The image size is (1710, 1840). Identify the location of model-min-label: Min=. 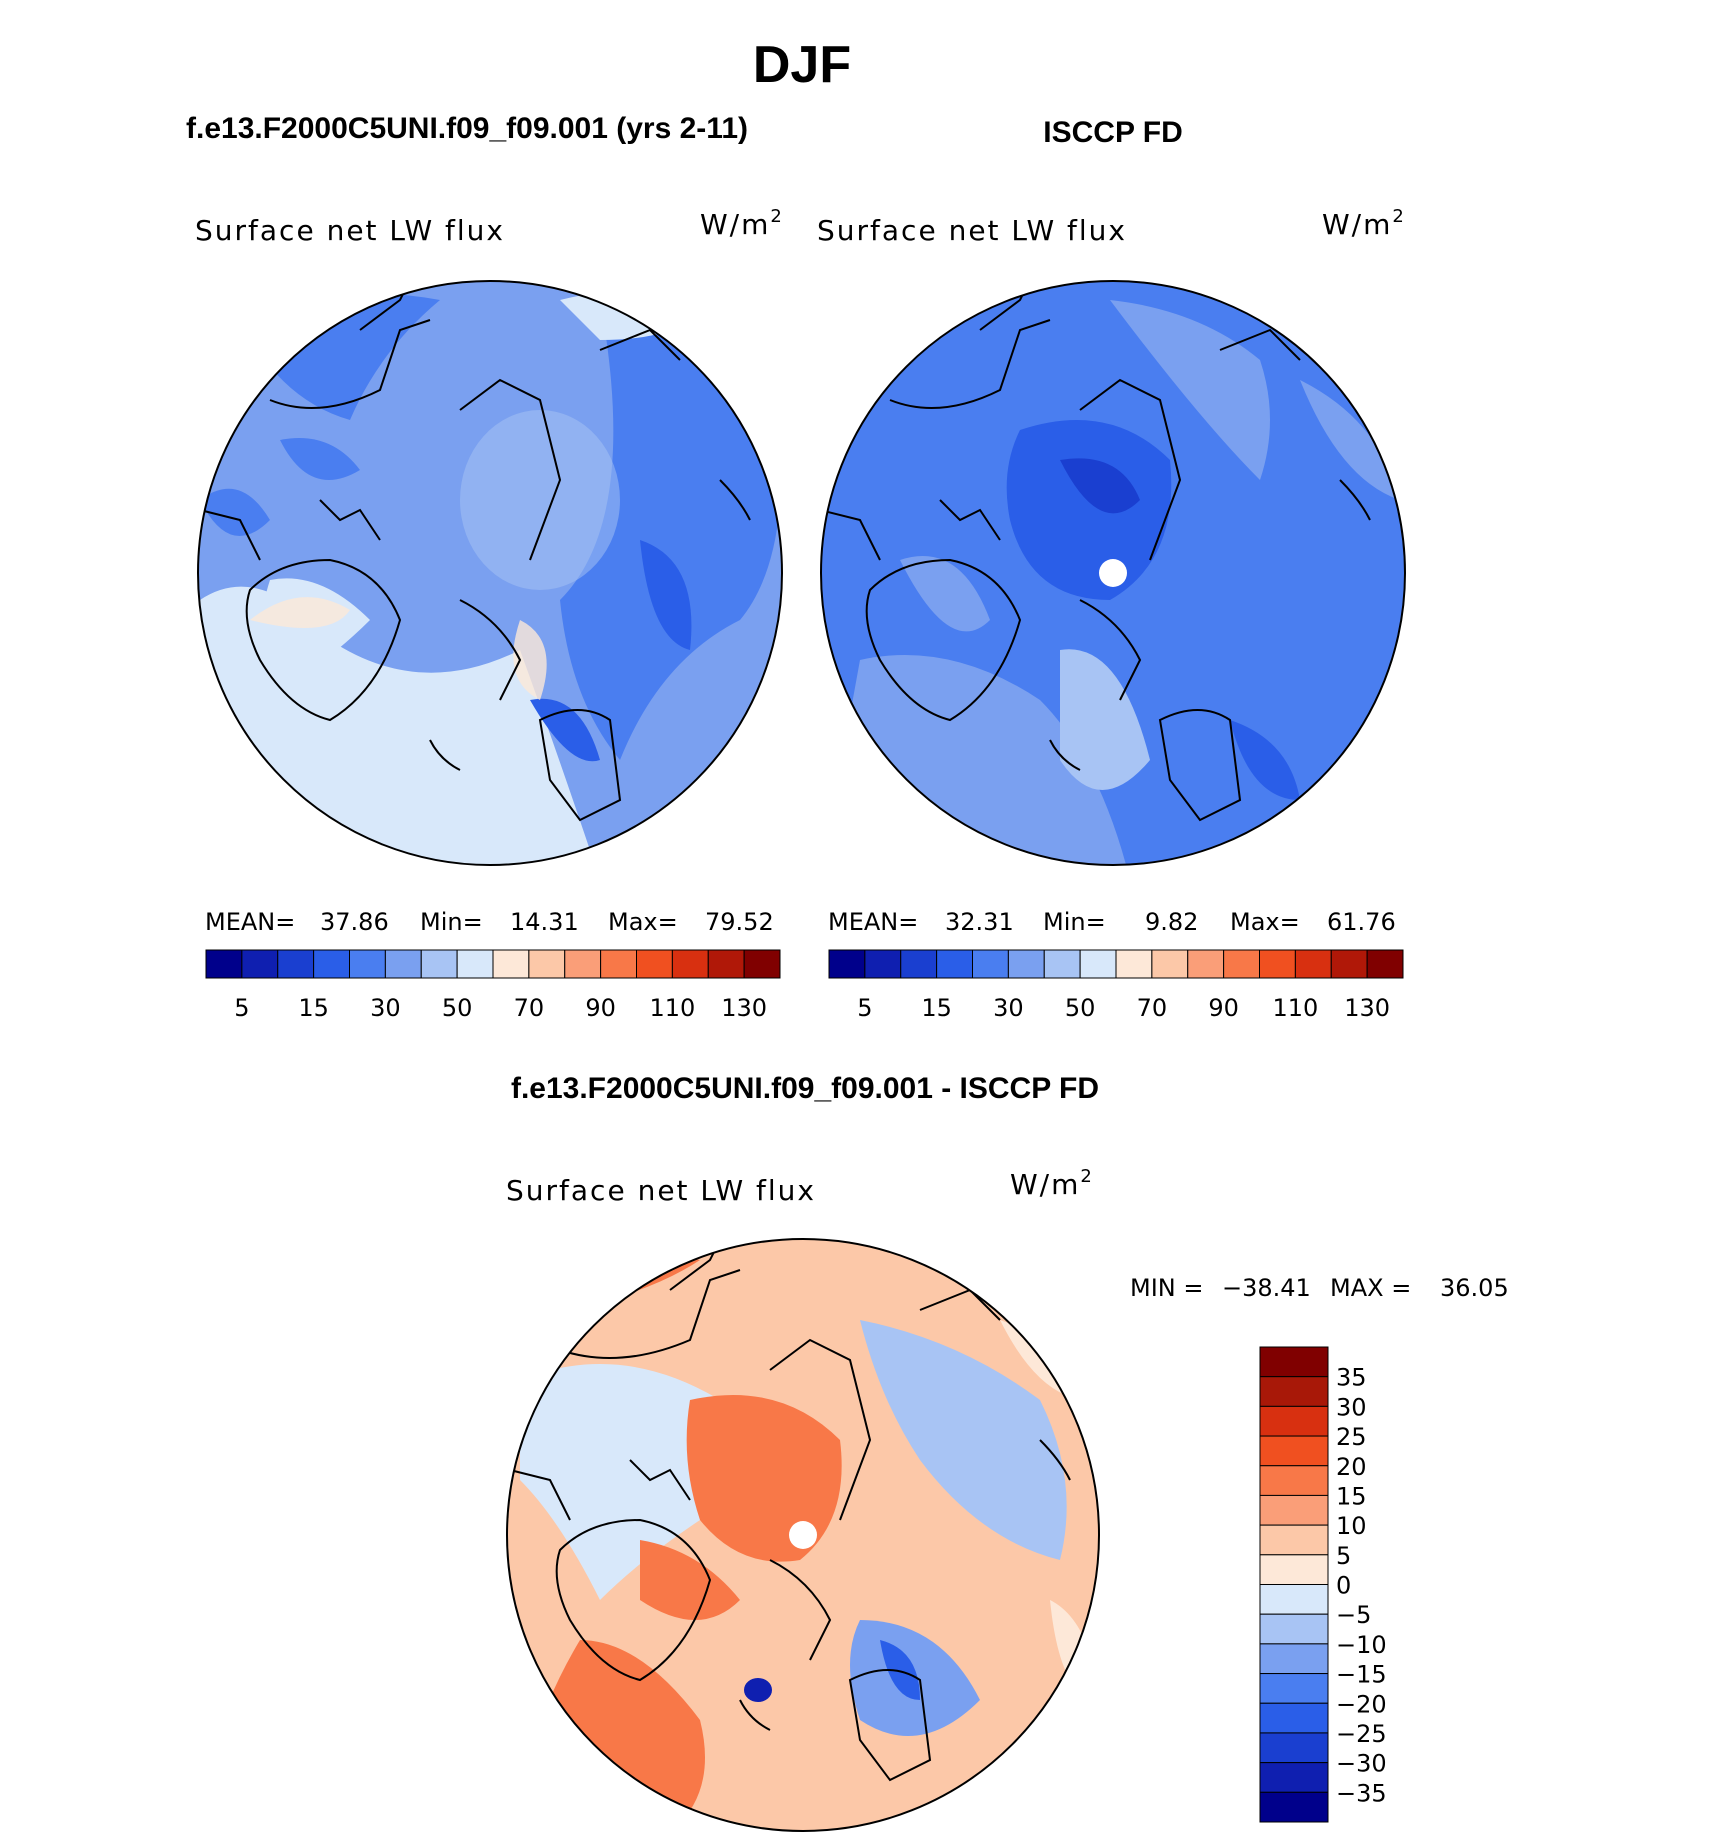
(451, 922).